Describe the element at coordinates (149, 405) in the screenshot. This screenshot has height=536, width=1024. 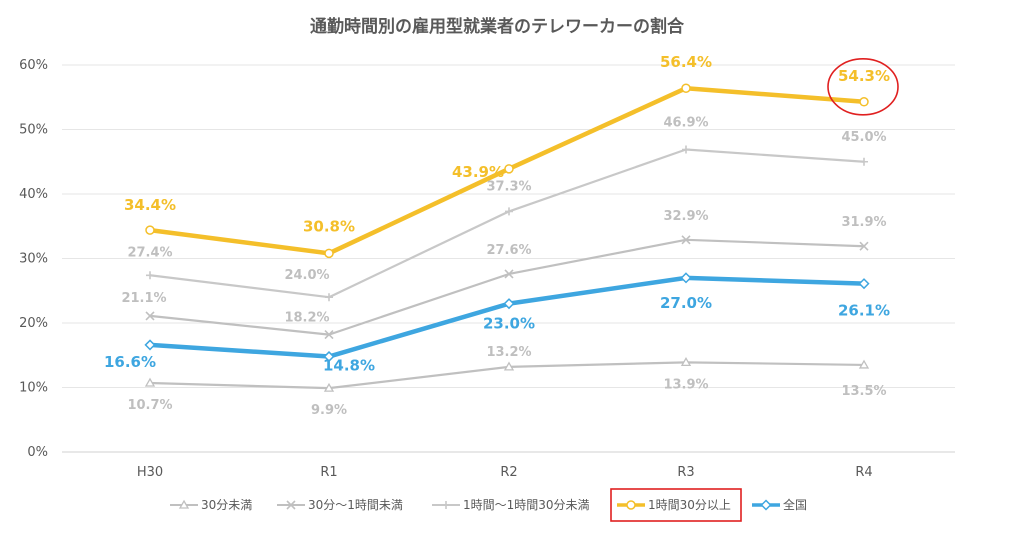
I see `data-label: 10.7%` at that location.